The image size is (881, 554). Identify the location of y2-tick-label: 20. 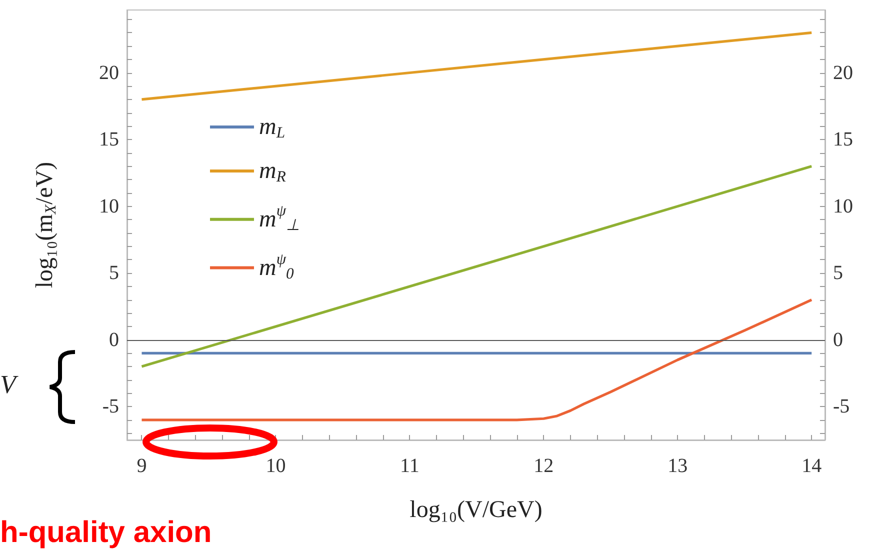
(843, 73).